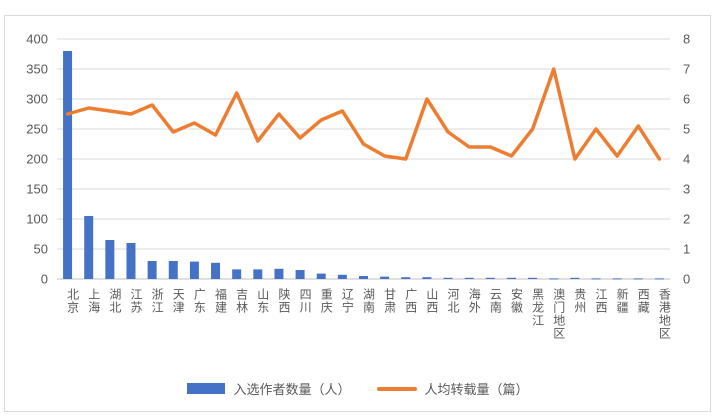 The image size is (716, 419). What do you see at coordinates (157, 301) in the screenshot?
I see `x-axis-label-浙江: 浙江` at bounding box center [157, 301].